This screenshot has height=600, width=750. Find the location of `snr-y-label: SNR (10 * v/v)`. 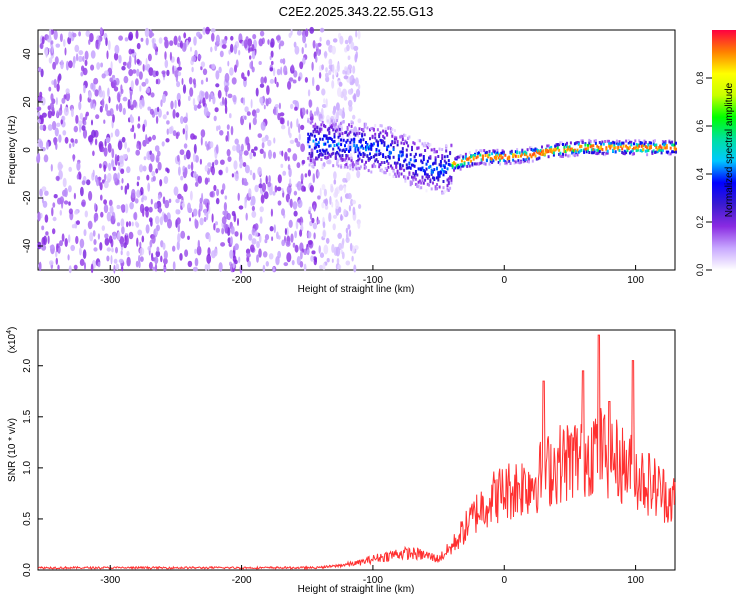

snr-y-label: SNR (10 * v/v) is located at coordinates (12, 450).